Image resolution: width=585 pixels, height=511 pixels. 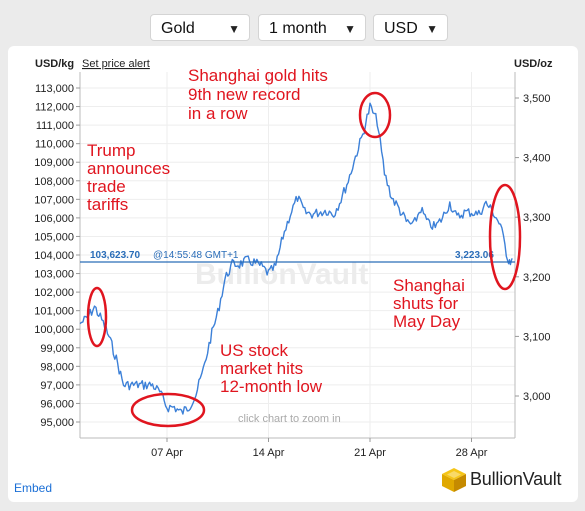 What do you see at coordinates (505, 237) in the screenshot?
I see `mayday-ellipse` at bounding box center [505, 237].